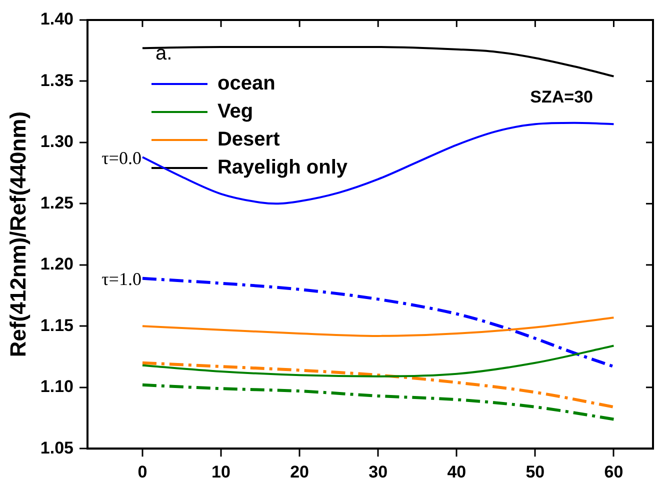 The height and width of the screenshot is (493, 659). I want to click on legend-label: Veg, so click(235, 111).